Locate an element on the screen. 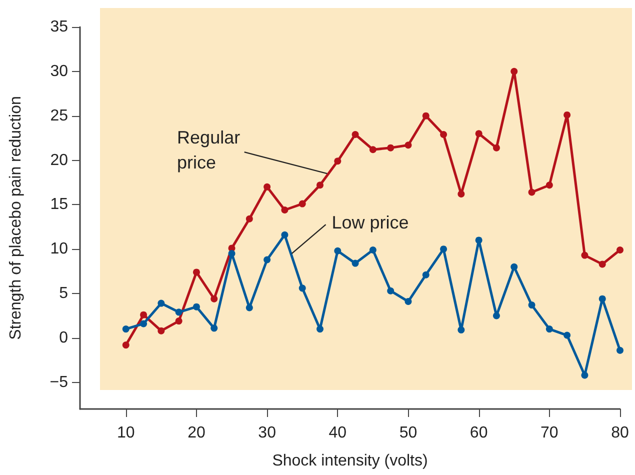  y-tick-label: 10 is located at coordinates (59, 249).